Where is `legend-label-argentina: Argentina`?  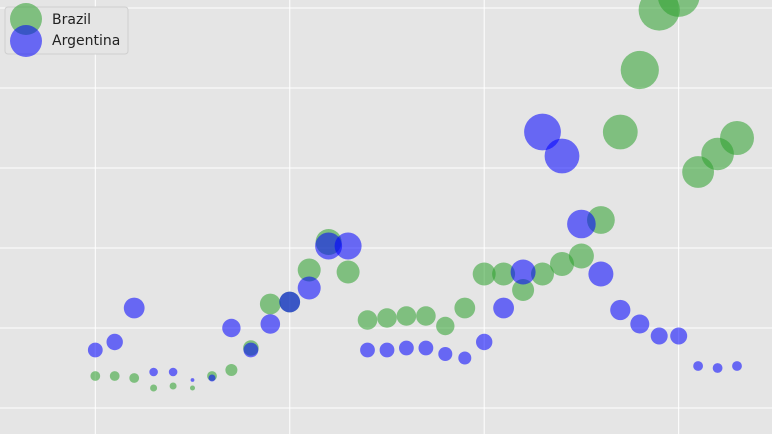
legend-label-argentina: Argentina is located at coordinates (86, 41).